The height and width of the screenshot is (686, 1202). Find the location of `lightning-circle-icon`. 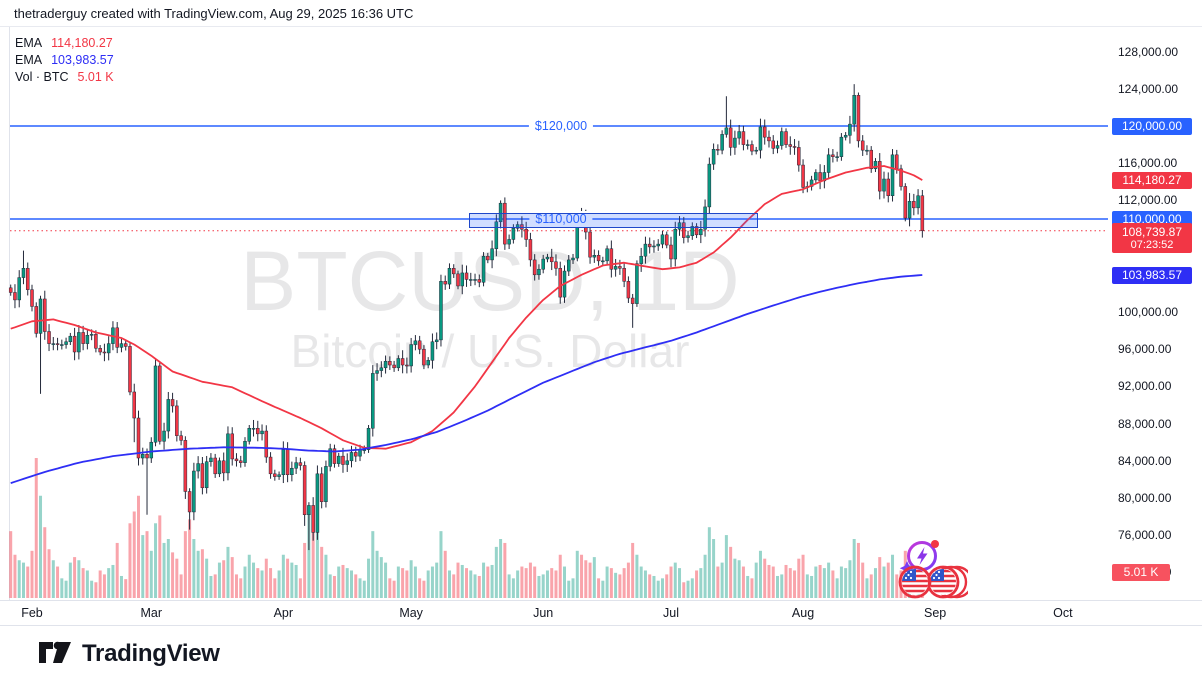

lightning-circle-icon is located at coordinates (922, 559).